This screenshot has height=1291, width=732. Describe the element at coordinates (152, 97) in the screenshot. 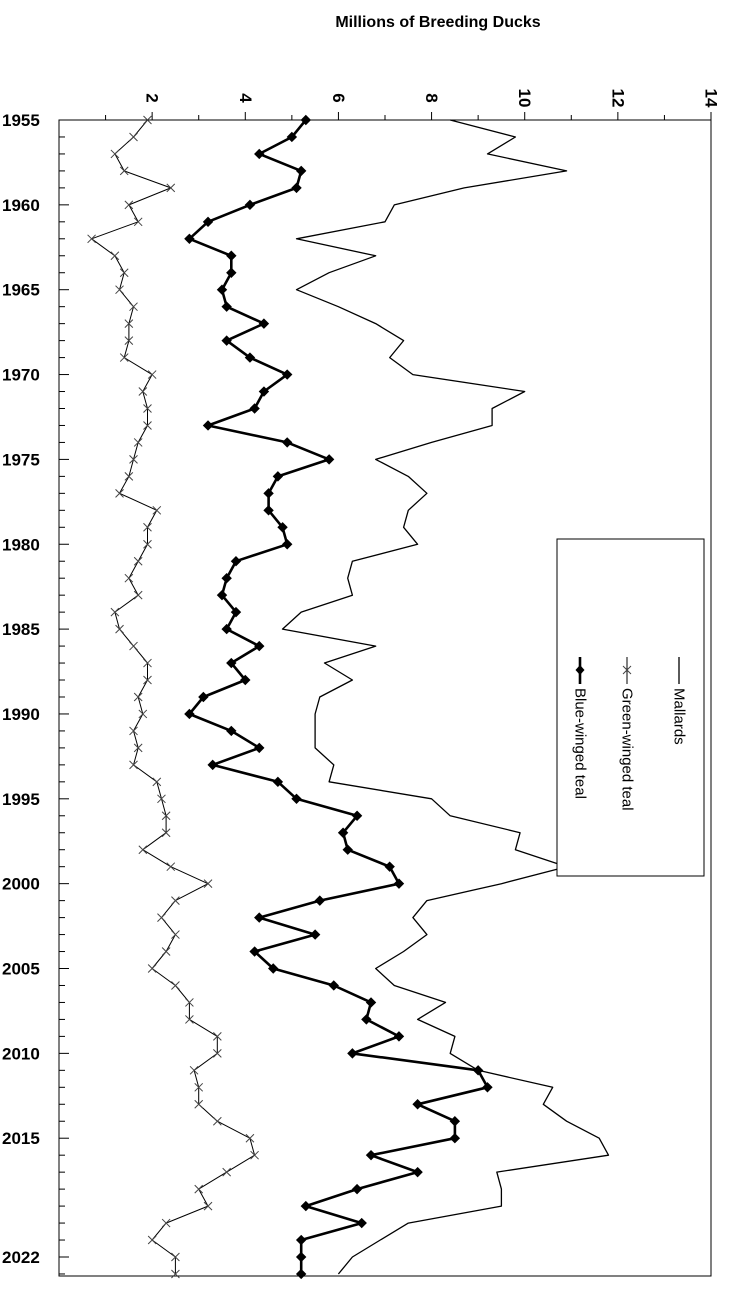

I see `value-tick-label: 2` at that location.